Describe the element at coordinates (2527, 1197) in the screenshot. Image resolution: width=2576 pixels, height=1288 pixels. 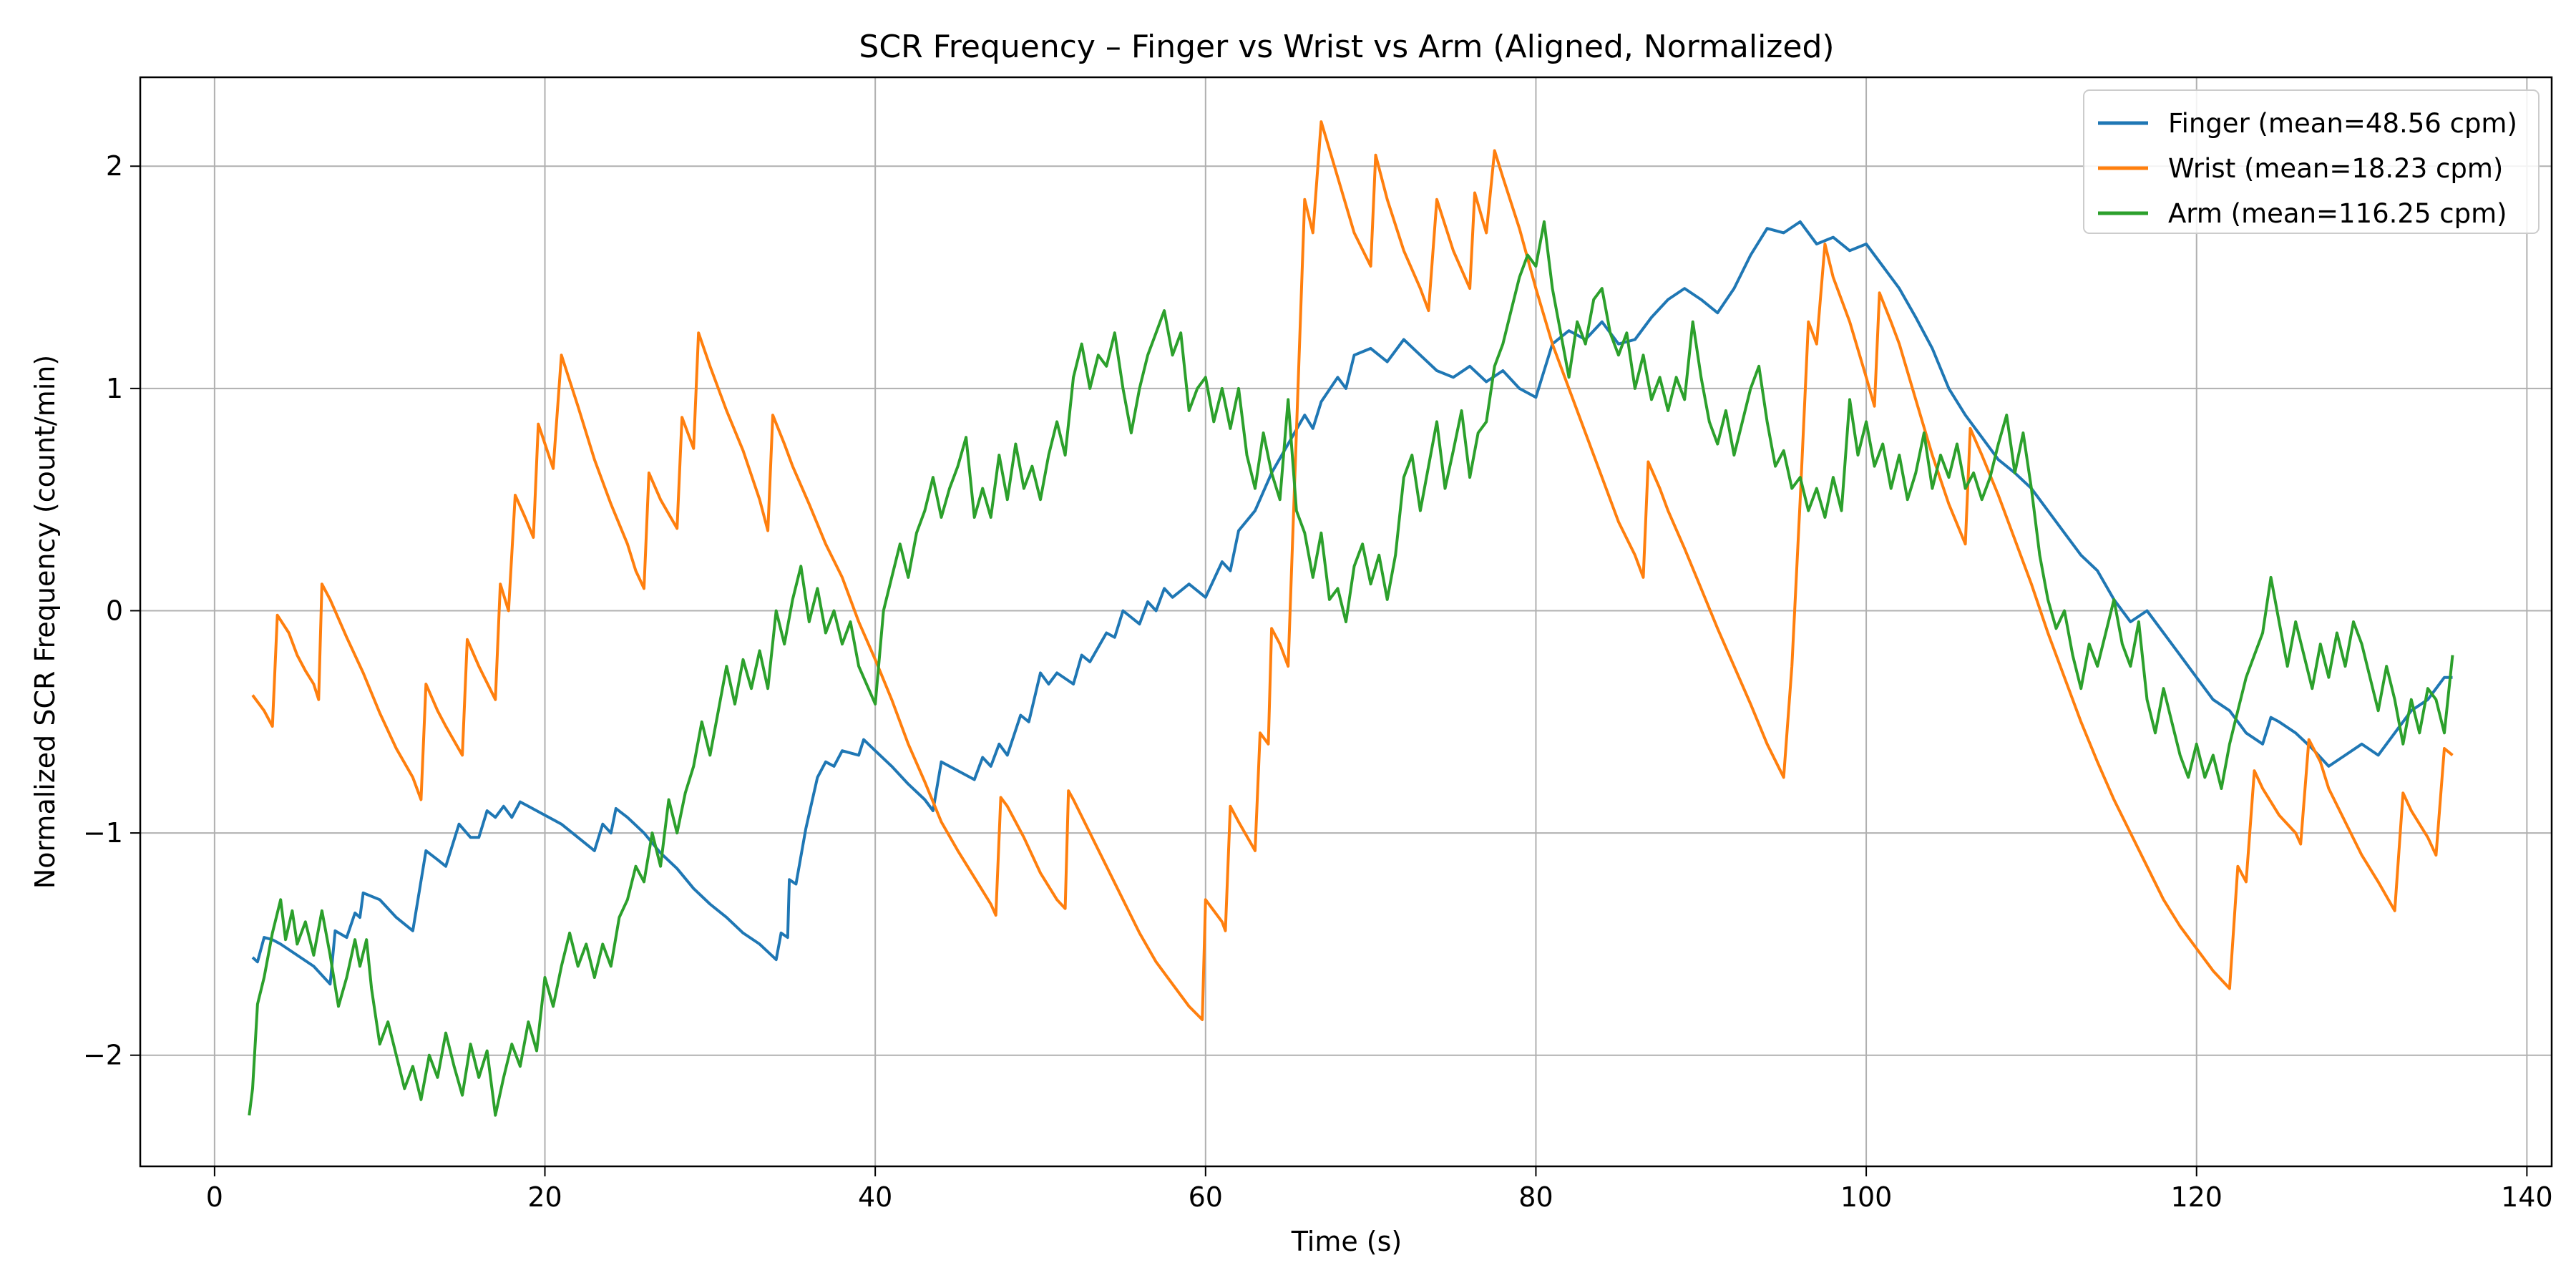
I see `x-tick-label: 140` at that location.